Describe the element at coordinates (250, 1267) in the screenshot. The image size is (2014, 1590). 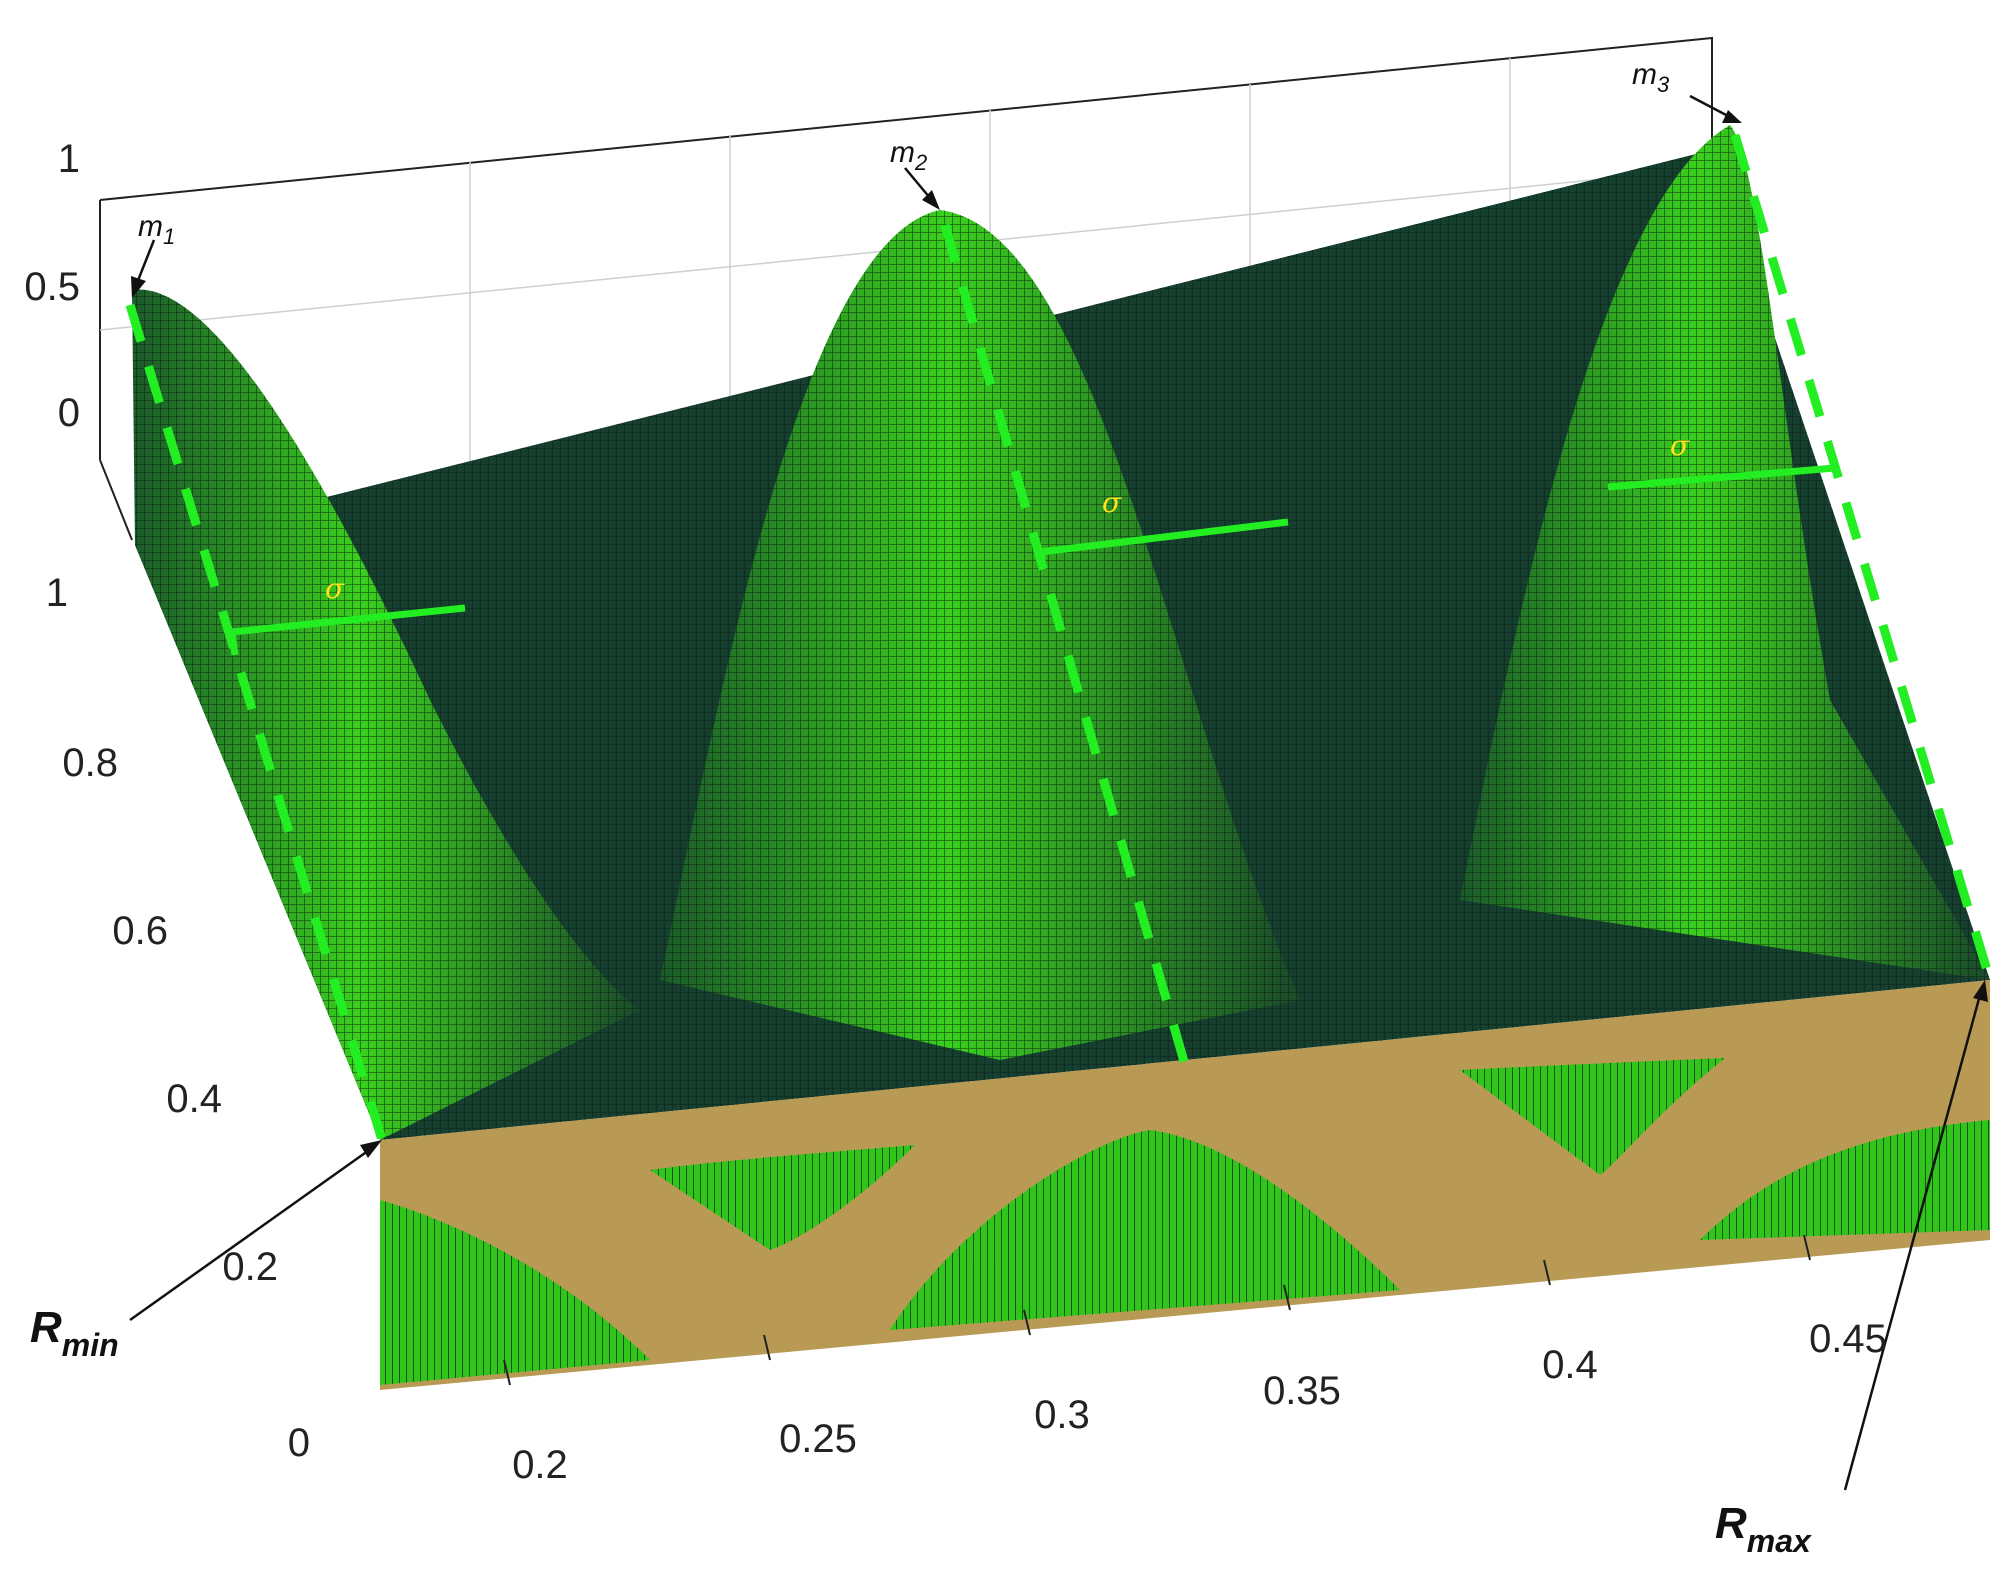
I see `y-tick-label: 0.2` at that location.